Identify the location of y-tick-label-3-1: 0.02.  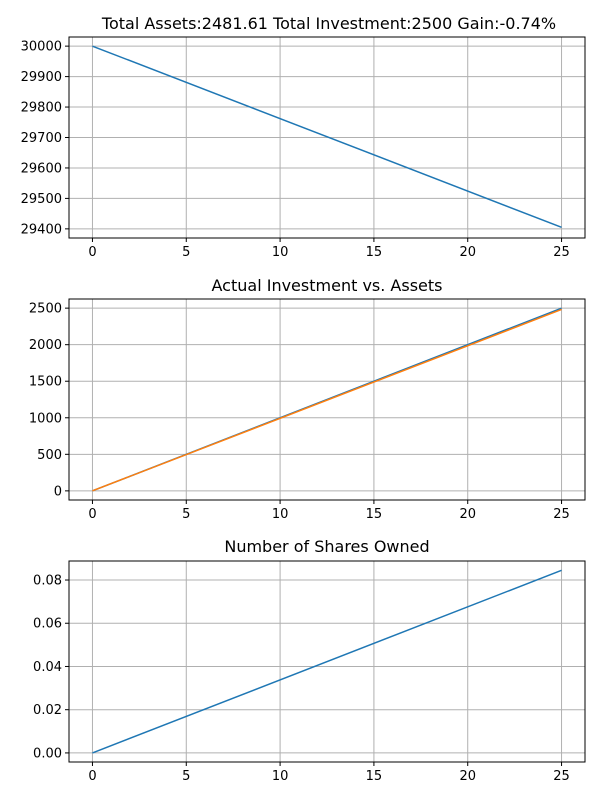
(47, 710).